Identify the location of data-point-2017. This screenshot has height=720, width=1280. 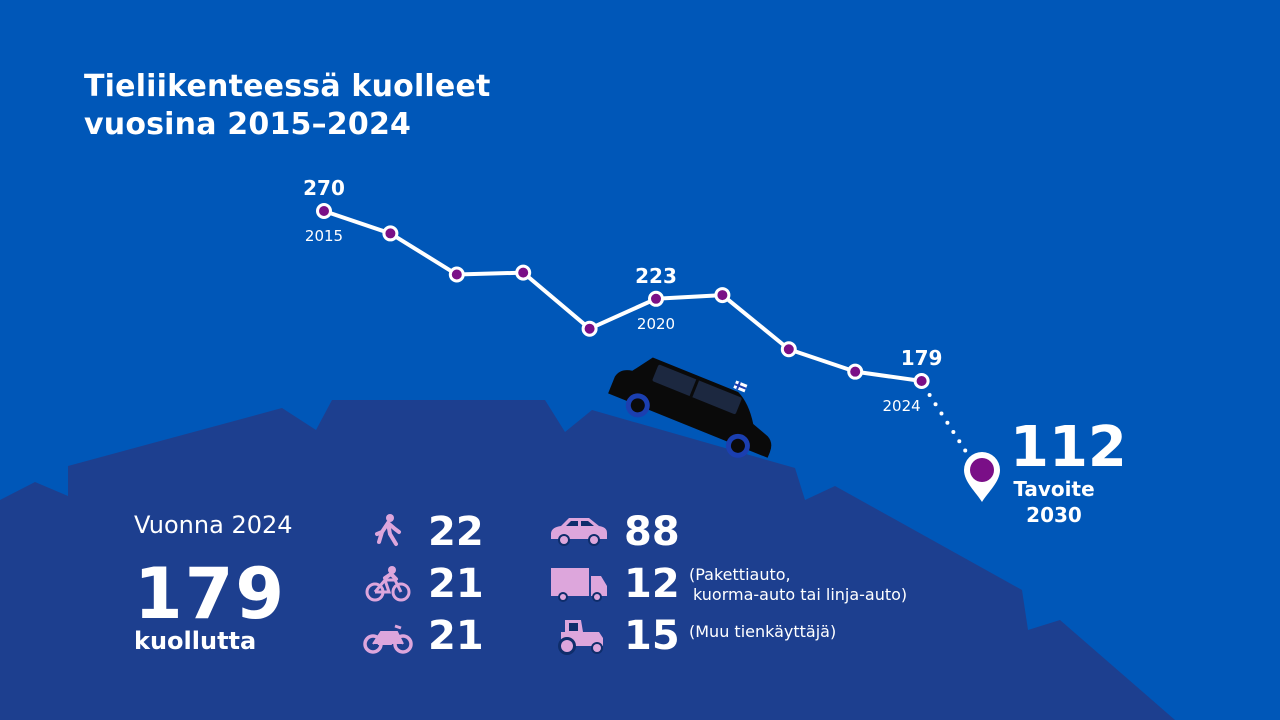
(456, 274).